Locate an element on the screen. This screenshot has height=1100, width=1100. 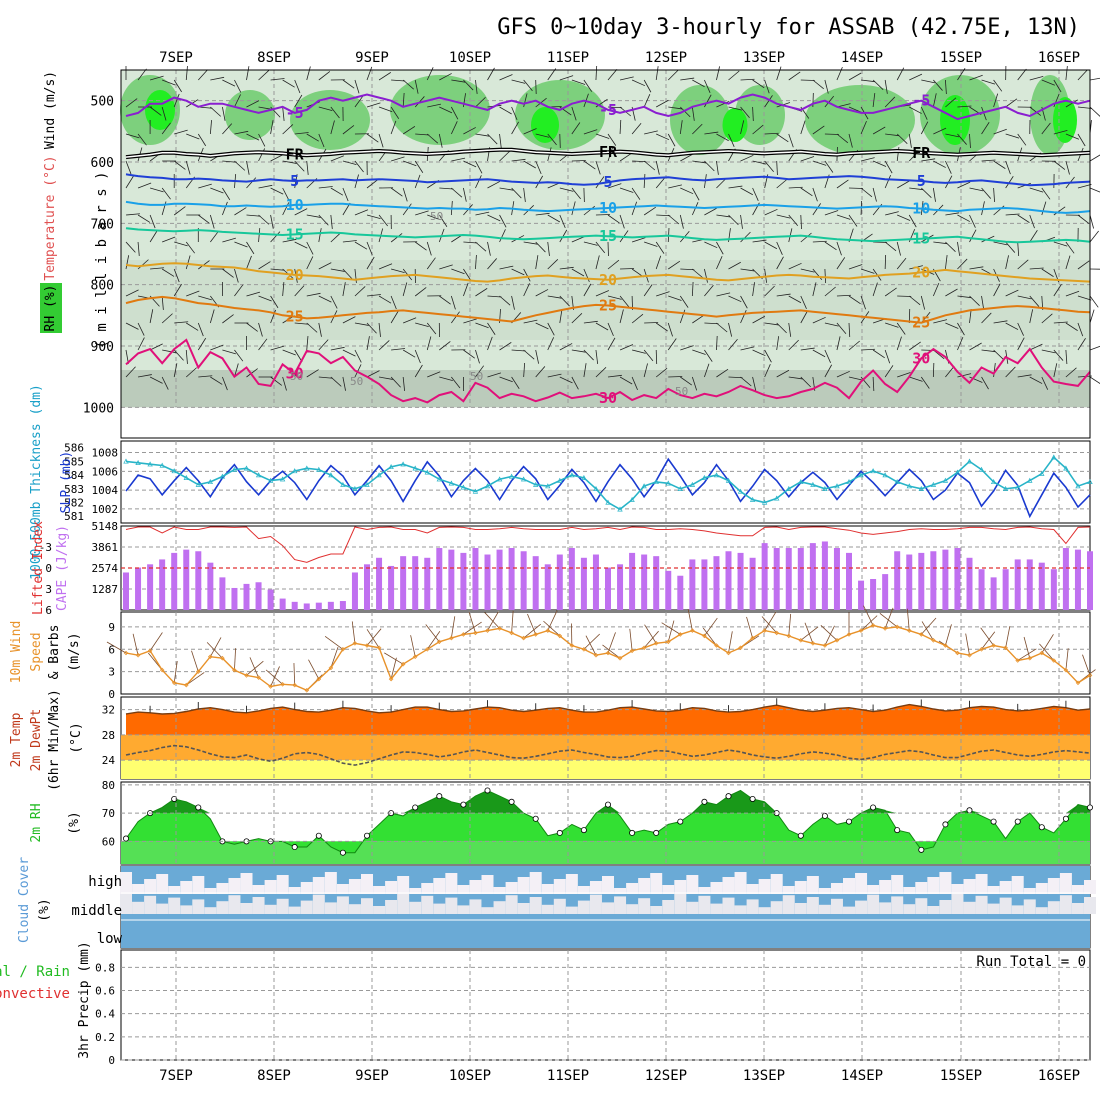
p5-fill is located at coordinates (607, 825).